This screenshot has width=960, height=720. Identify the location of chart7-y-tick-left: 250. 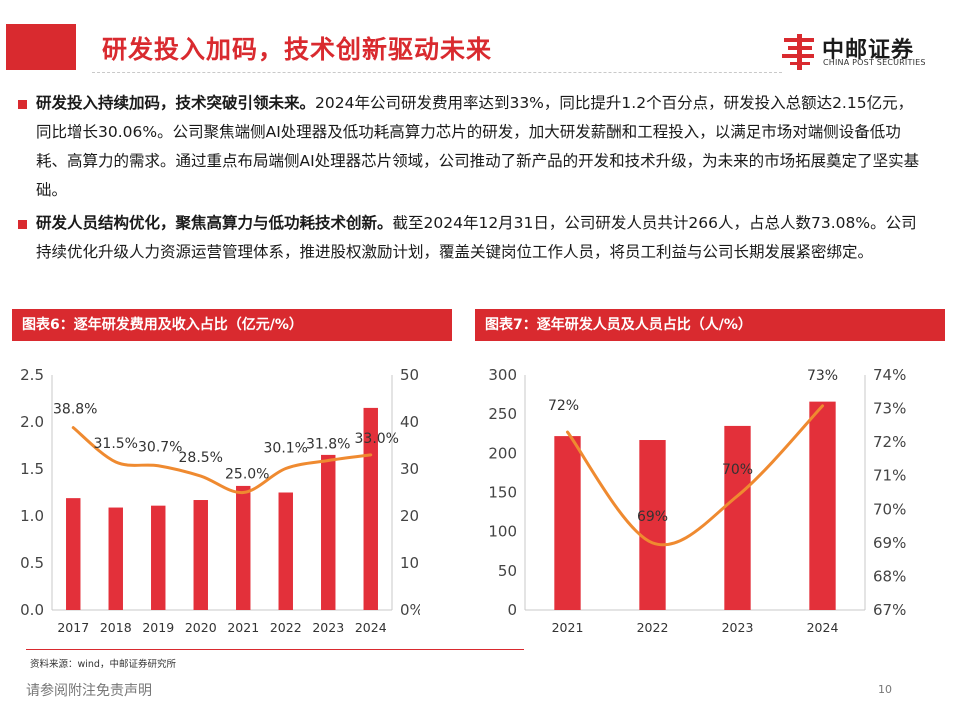
(502, 414).